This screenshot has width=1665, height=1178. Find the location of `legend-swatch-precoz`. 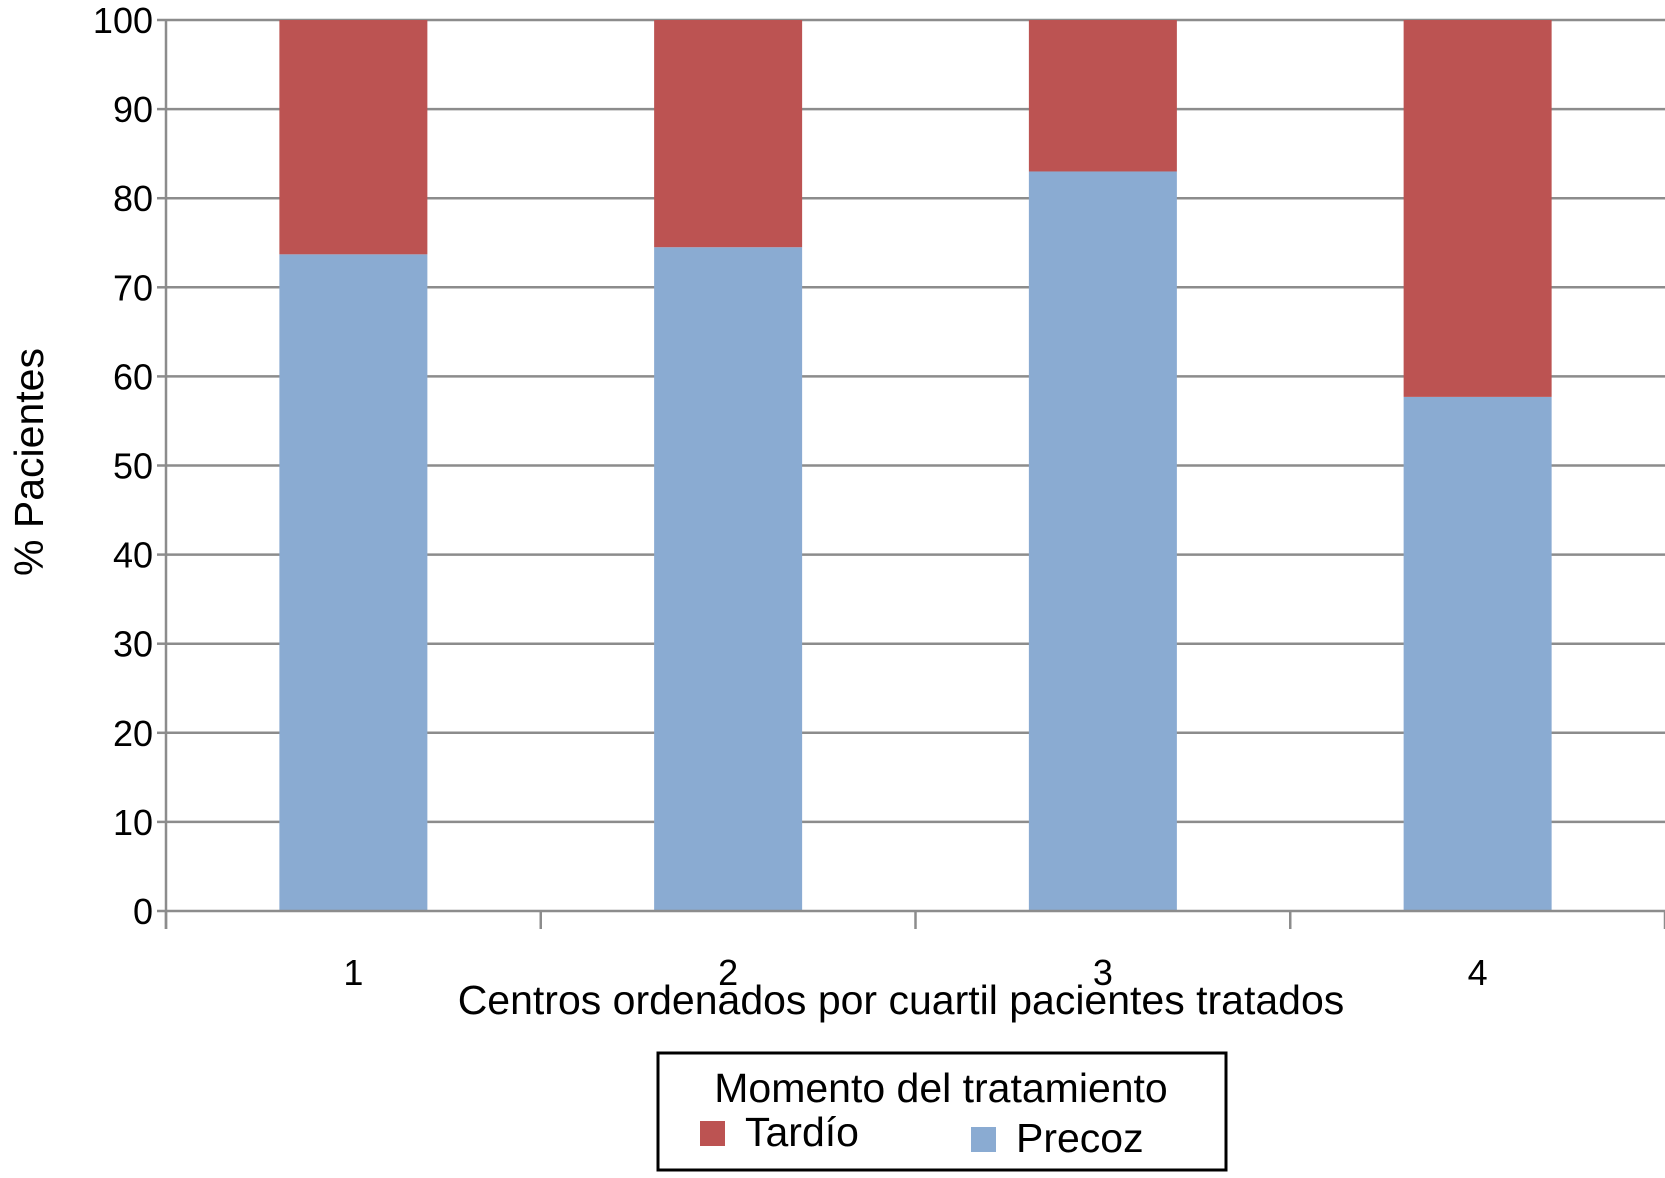

legend-swatch-precoz is located at coordinates (983, 1139).